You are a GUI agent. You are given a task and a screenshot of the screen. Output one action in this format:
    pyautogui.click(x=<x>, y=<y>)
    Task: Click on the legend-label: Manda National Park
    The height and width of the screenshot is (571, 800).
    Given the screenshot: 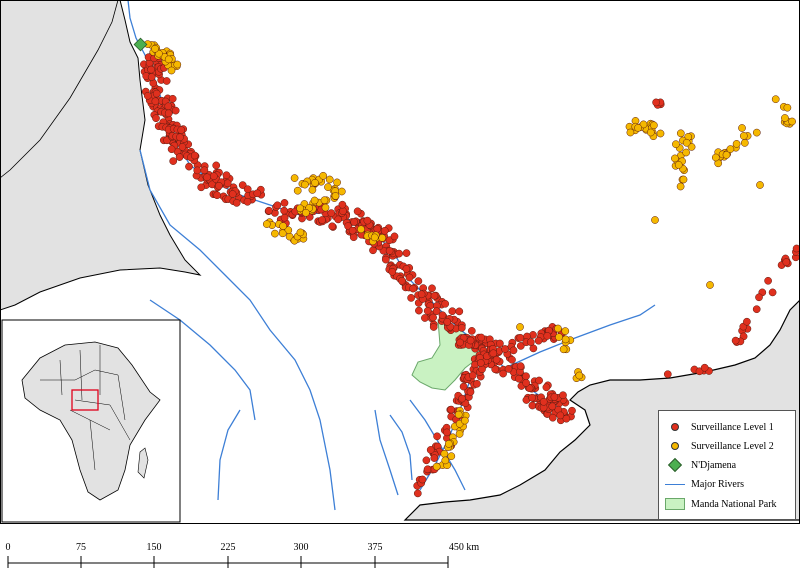 What is the action you would take?
    pyautogui.click(x=734, y=504)
    